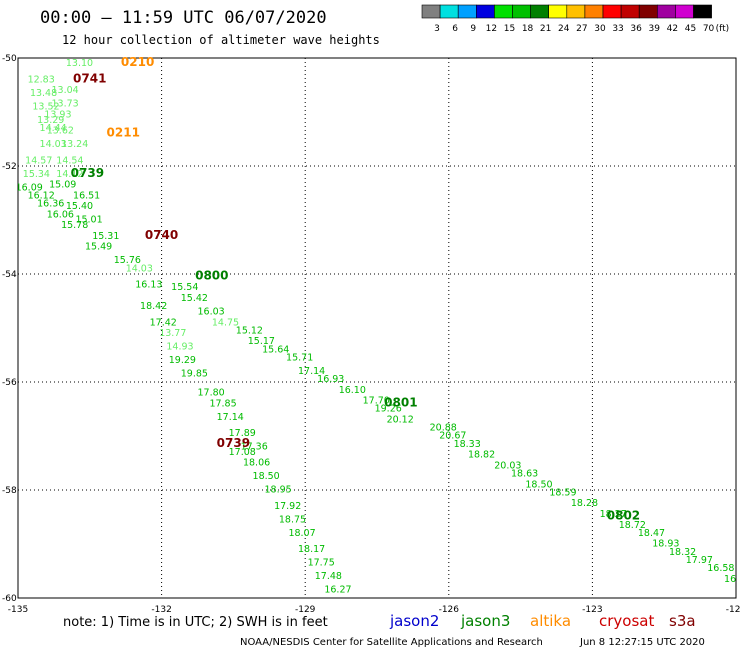 This screenshot has width=740, height=650. I want to click on swh-value: 13.29, so click(50, 120).